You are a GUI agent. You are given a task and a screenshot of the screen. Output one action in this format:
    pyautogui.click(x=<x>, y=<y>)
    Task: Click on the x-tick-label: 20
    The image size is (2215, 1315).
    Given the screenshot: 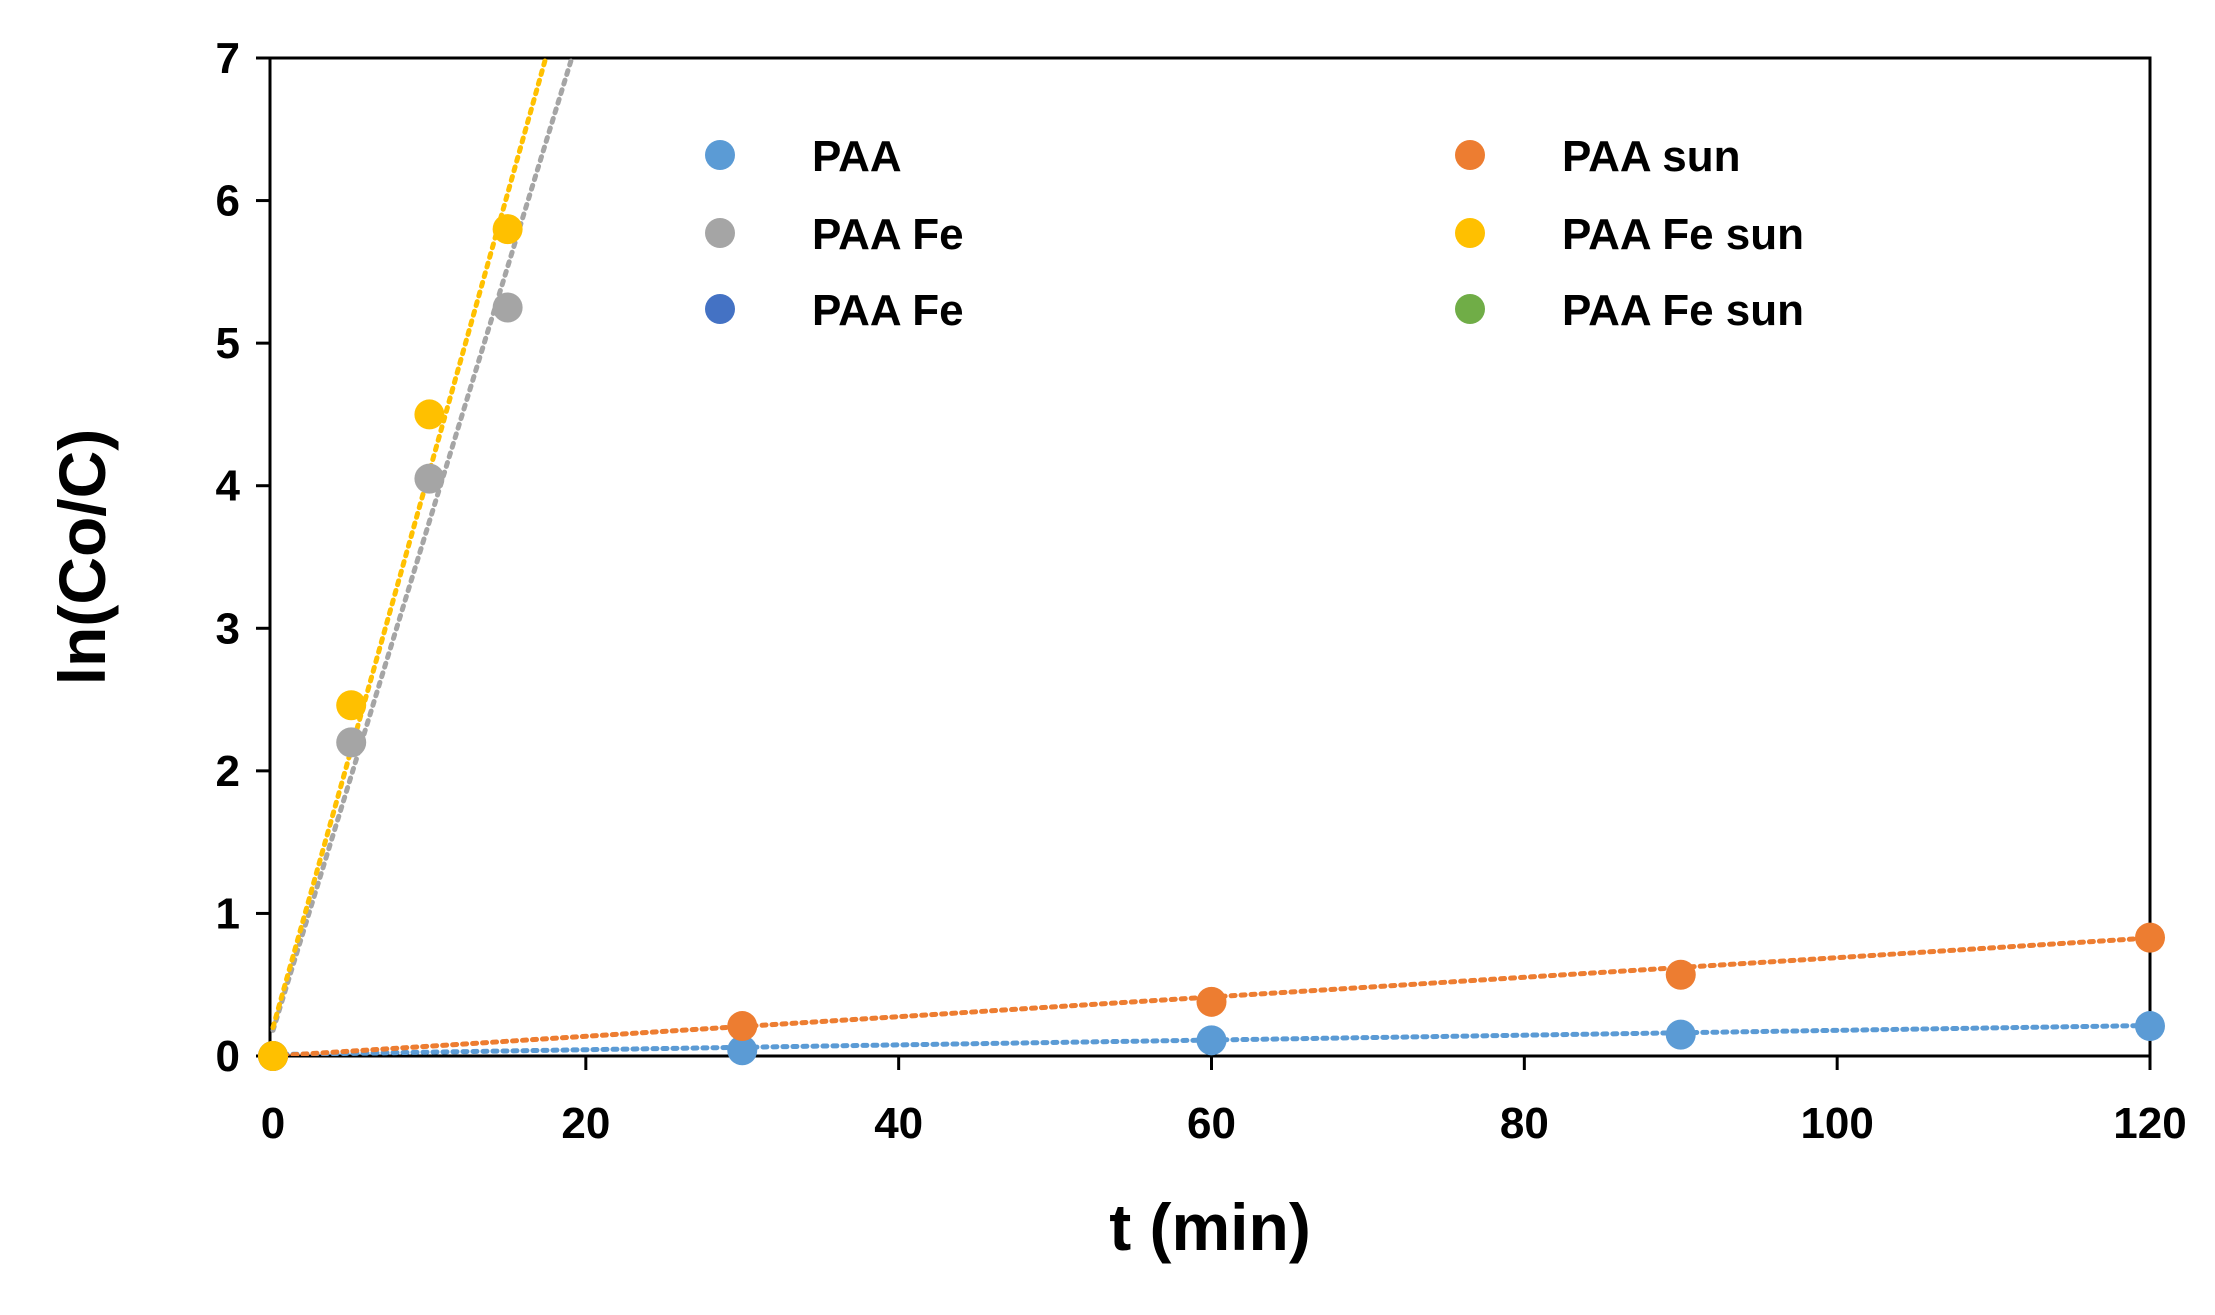 What is the action you would take?
    pyautogui.click(x=585, y=1123)
    